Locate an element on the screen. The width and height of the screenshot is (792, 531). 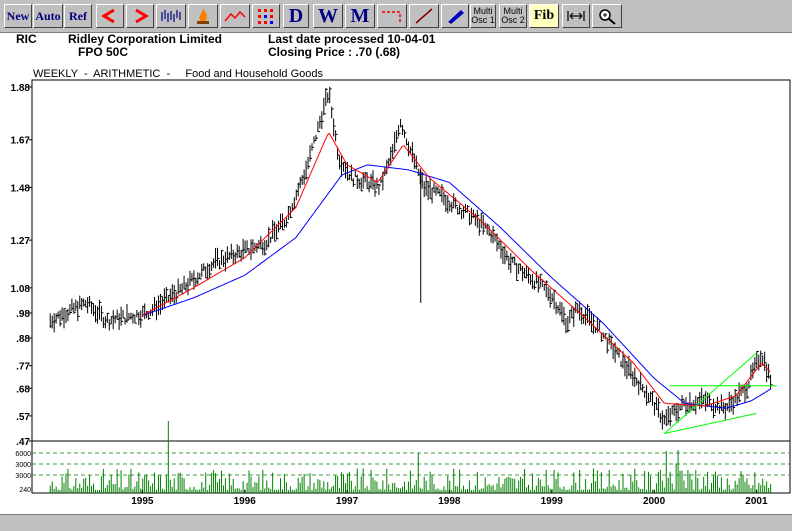
dashed-line-icon is located at coordinates (391, 17).